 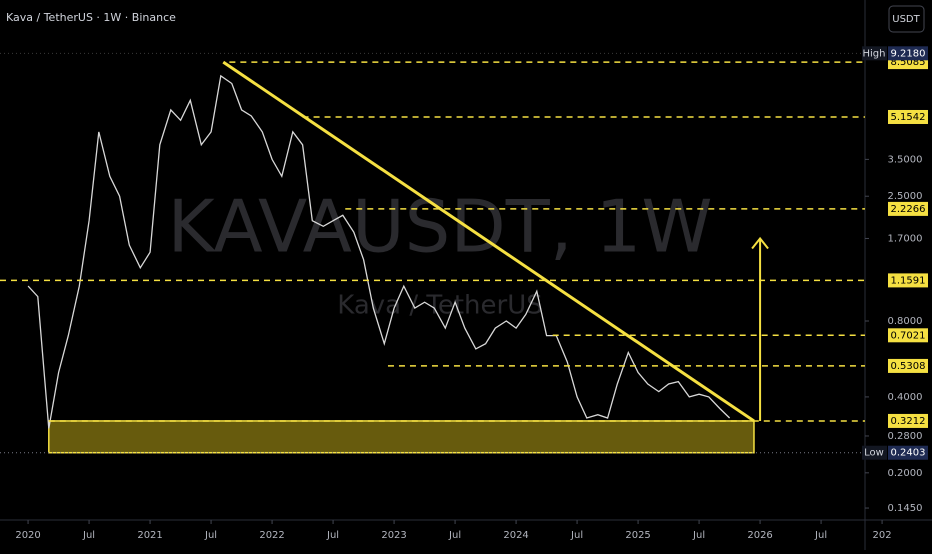 I want to click on y-tick-label: 0.4000, so click(x=905, y=397).